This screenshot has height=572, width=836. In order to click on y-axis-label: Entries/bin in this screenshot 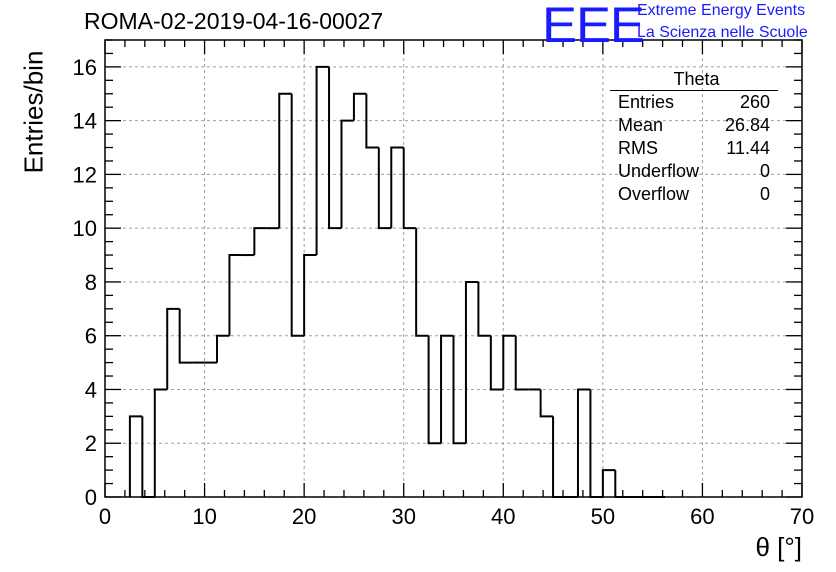, I will do `click(33, 112)`.